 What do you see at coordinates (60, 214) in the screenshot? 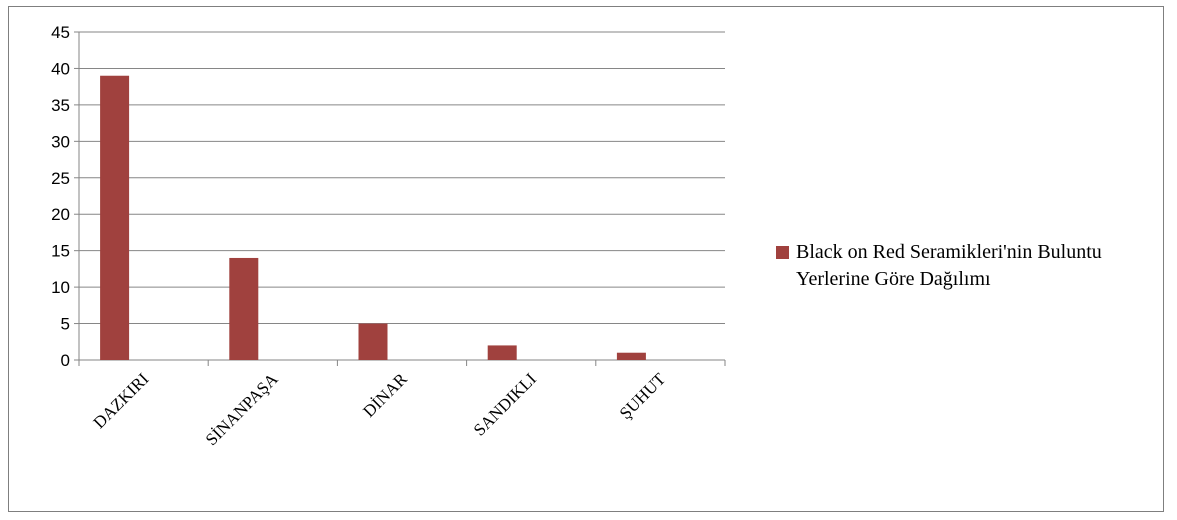
I see `y-tick-label: 20` at bounding box center [60, 214].